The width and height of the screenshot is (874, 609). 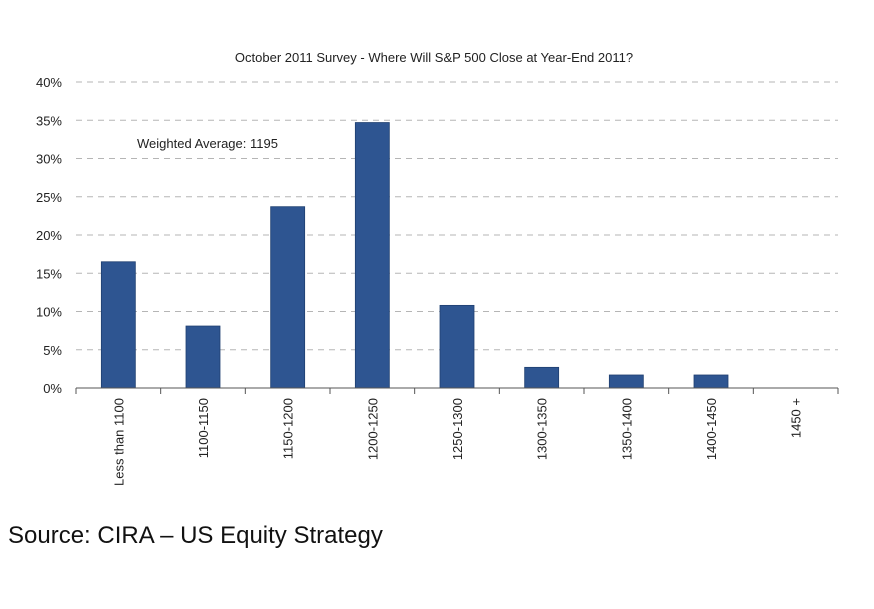 I want to click on x-category-label: Less than 1100, so click(x=118, y=442).